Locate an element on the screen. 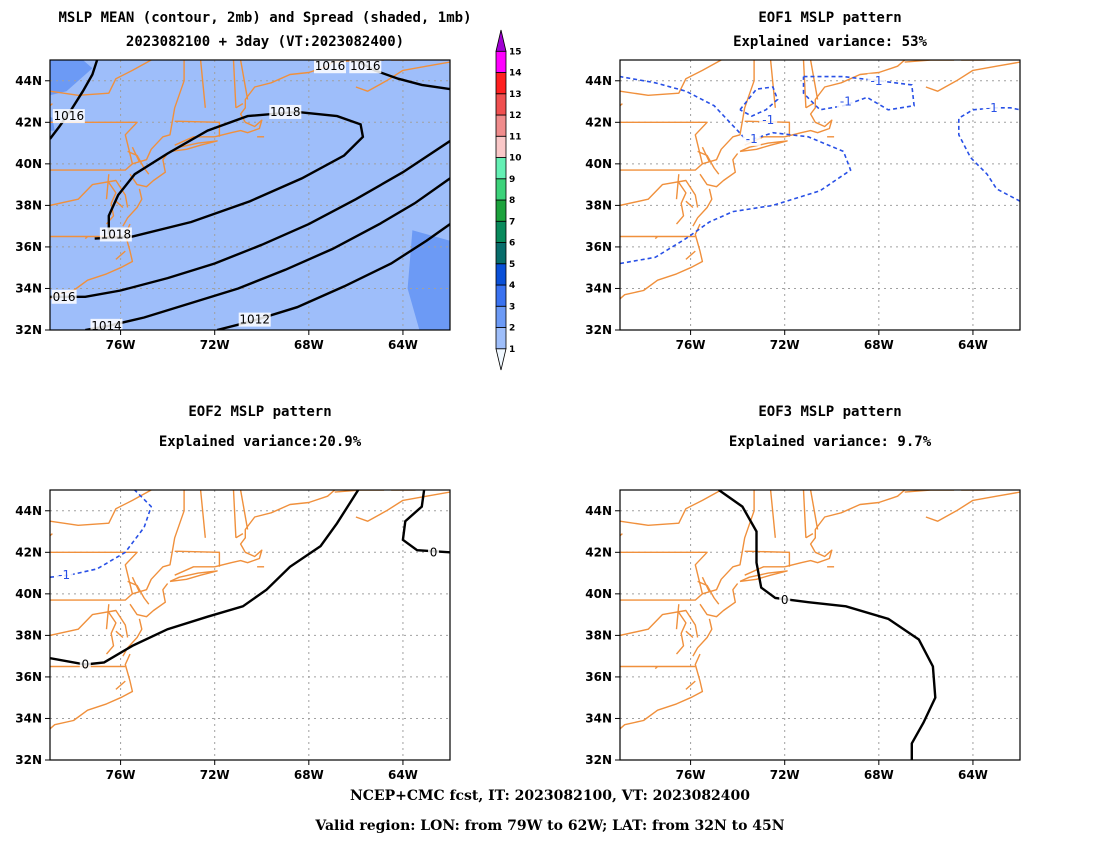 Image resolution: width=1100 pixels, height=850 pixels. p1-contour-label-1-1: 1016 is located at coordinates (365, 66).